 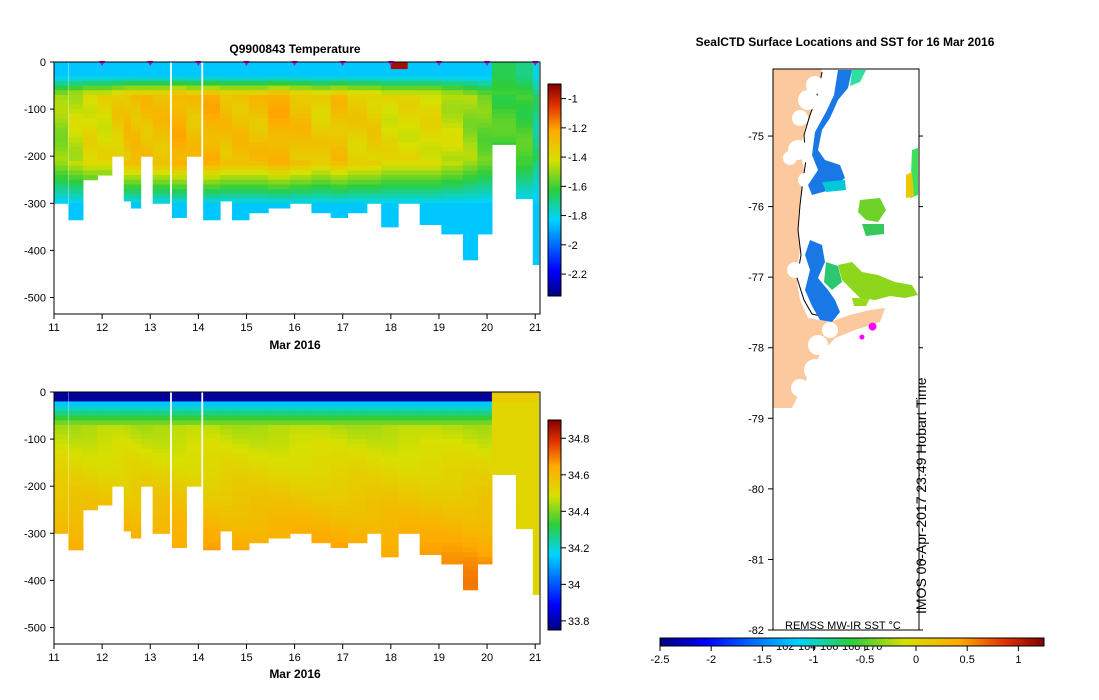 I want to click on y-tick-label: -200, so click(x=35, y=157).